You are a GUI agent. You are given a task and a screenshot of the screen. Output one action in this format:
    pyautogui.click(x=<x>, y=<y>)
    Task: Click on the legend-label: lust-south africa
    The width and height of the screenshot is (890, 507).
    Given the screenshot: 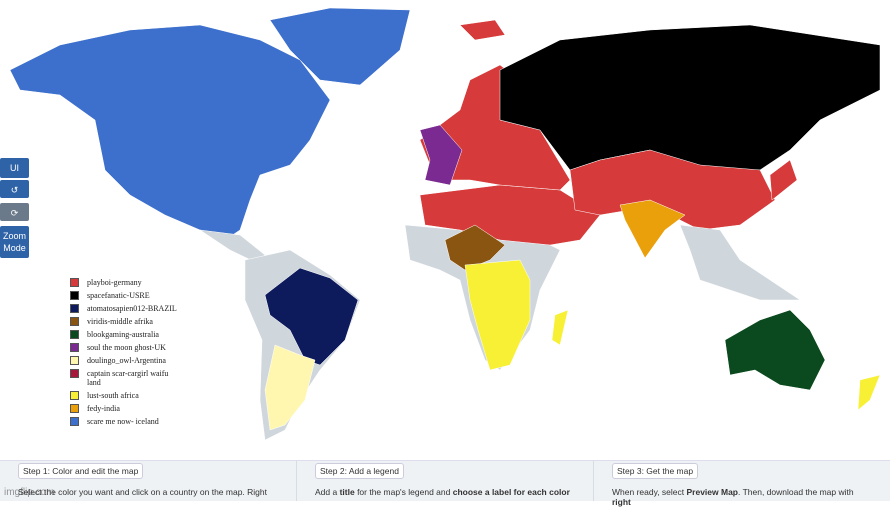 What is the action you would take?
    pyautogui.click(x=113, y=395)
    